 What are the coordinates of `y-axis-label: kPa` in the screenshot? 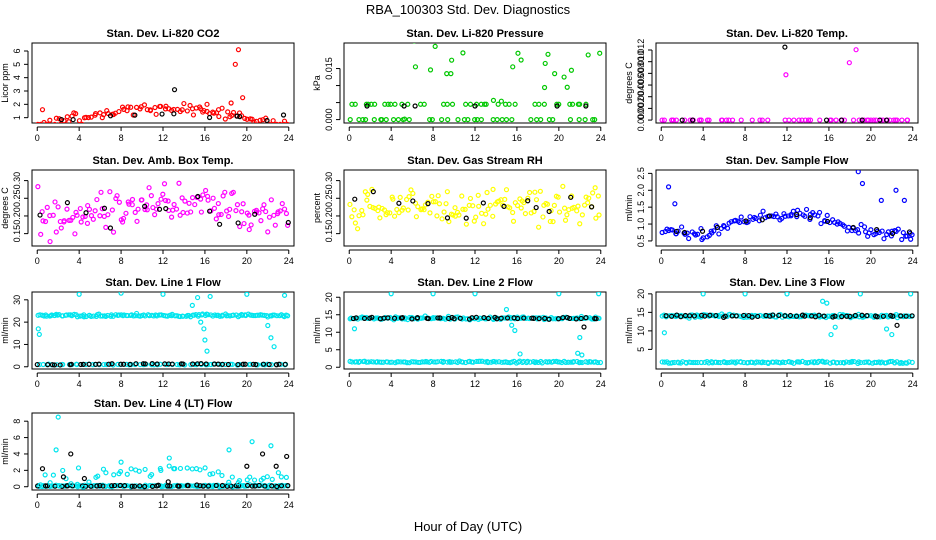 It's located at (317, 83).